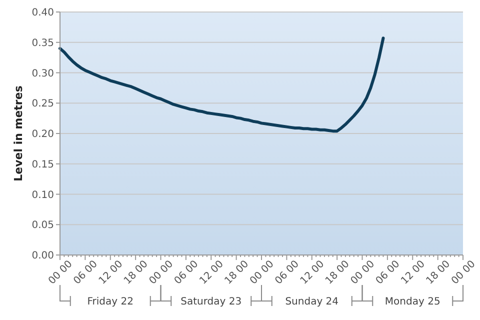 The width and height of the screenshot is (480, 320). What do you see at coordinates (43, 226) in the screenshot?
I see `y-tick-label: 0.05` at bounding box center [43, 226].